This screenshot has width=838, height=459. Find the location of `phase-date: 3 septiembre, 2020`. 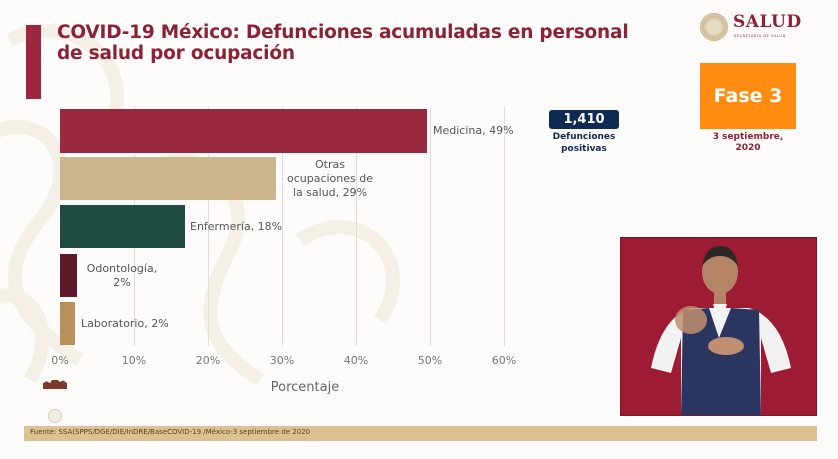

phase-date: 3 septiembre, 2020 is located at coordinates (748, 142).